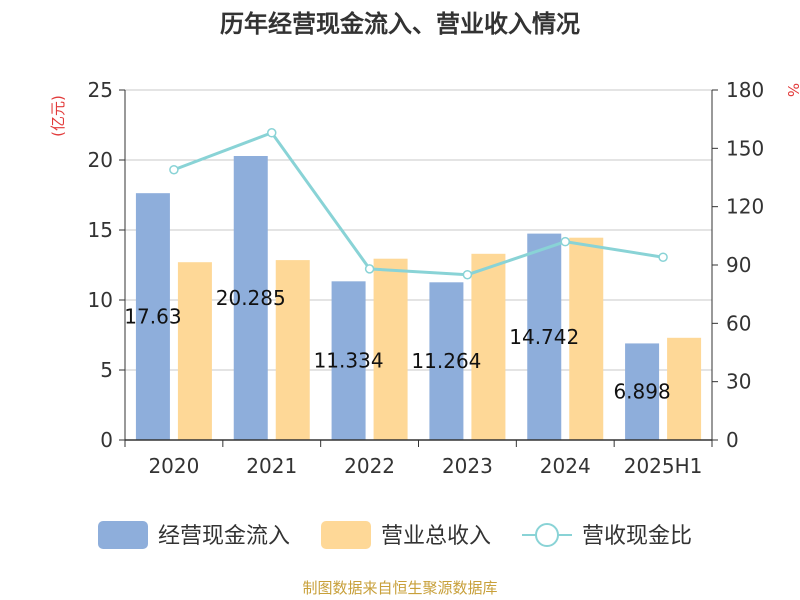 This screenshot has height=600, width=800. I want to click on right-tick-label: 180, so click(745, 90).